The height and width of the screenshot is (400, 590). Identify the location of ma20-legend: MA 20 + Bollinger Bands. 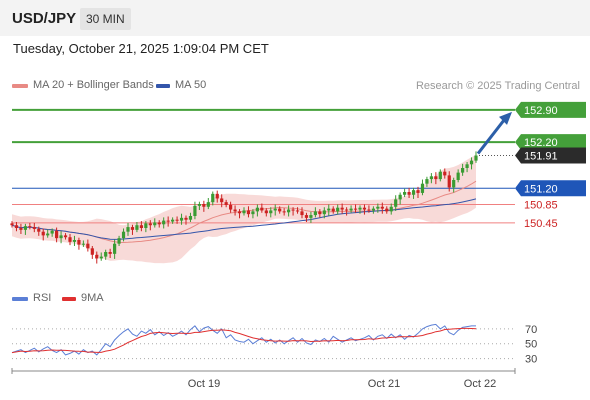
(93, 85).